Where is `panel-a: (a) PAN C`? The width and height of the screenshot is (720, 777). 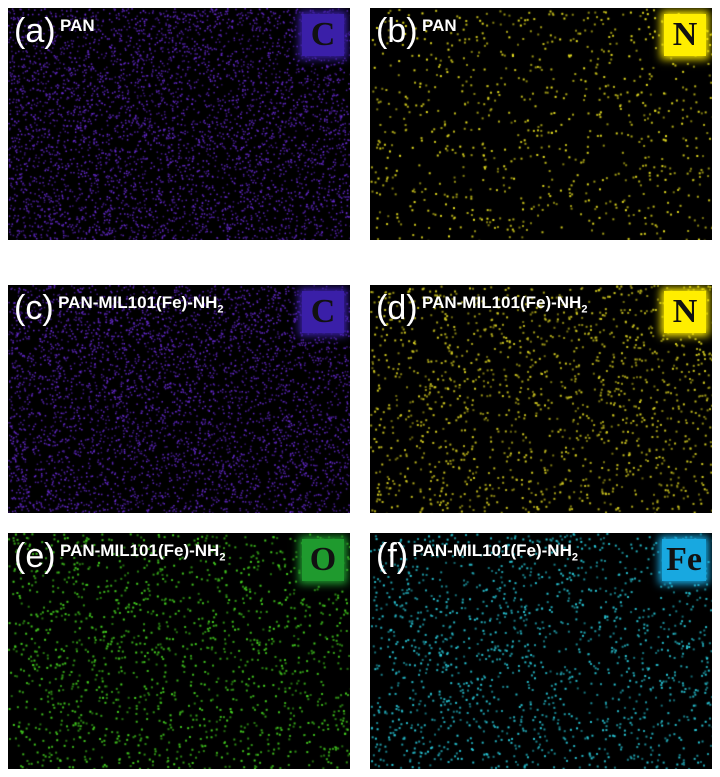 panel-a: (a) PAN C is located at coordinates (179, 124).